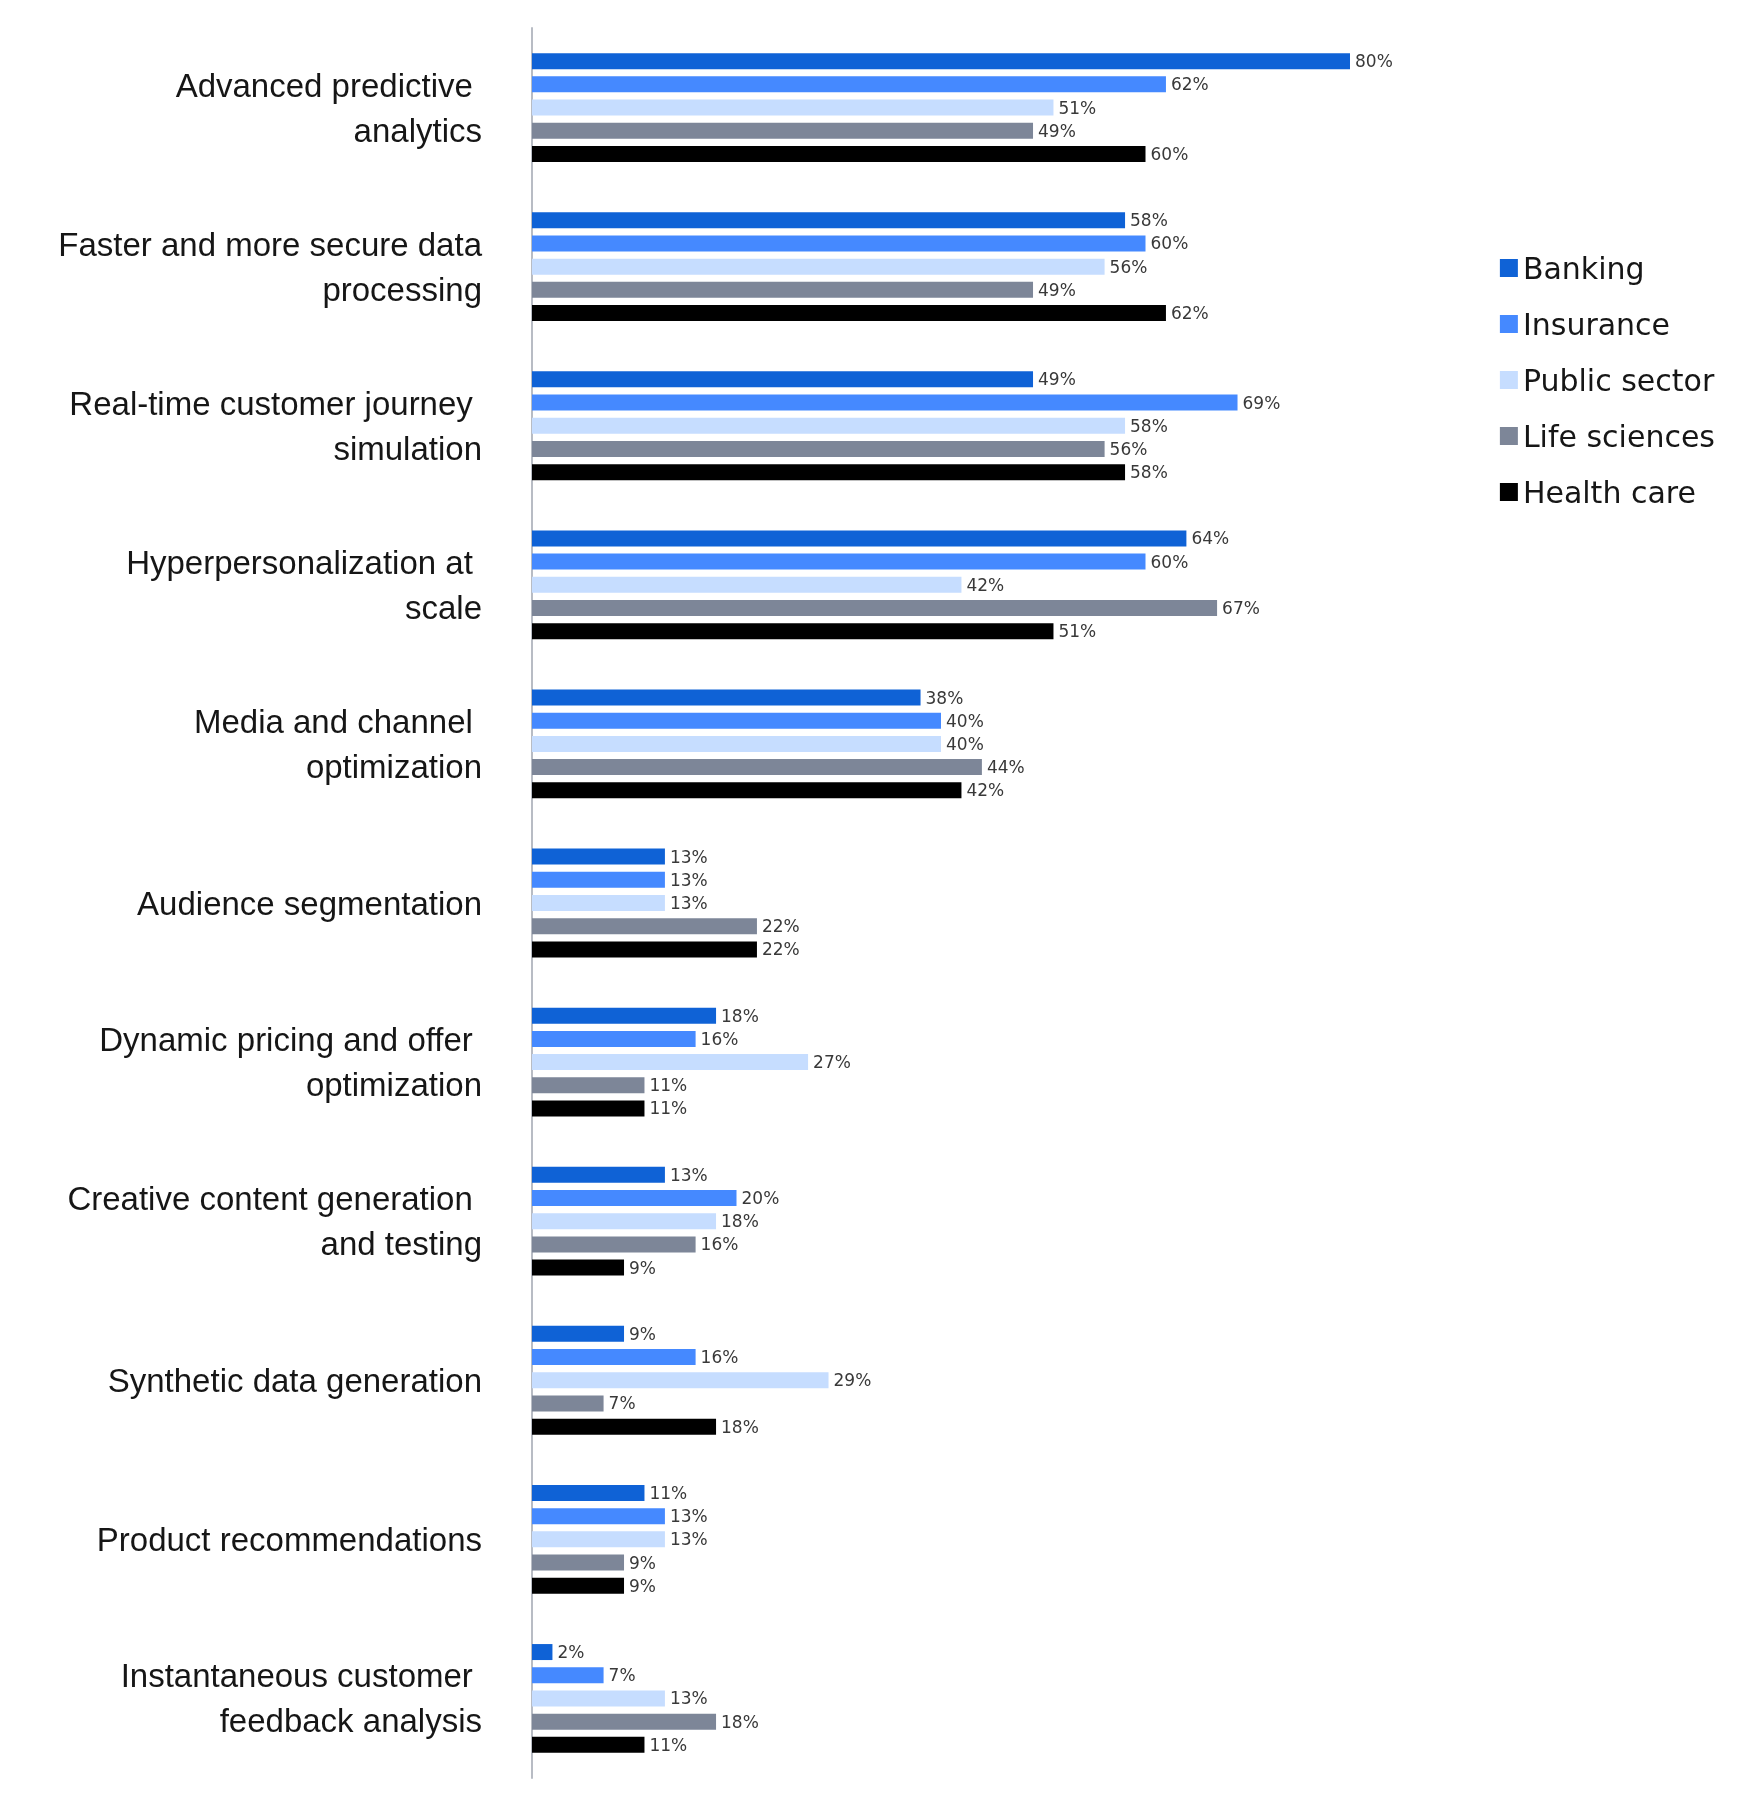  What do you see at coordinates (270, 266) in the screenshot?
I see `y-tick-label: Faster and more secure data processing` at bounding box center [270, 266].